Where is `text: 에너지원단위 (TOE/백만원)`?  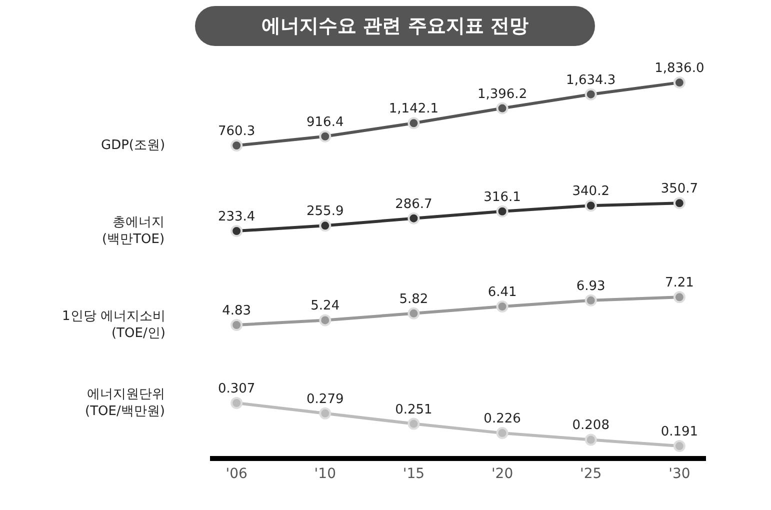
text: 에너지원단위 (TOE/백만원) is located at coordinates (125, 403).